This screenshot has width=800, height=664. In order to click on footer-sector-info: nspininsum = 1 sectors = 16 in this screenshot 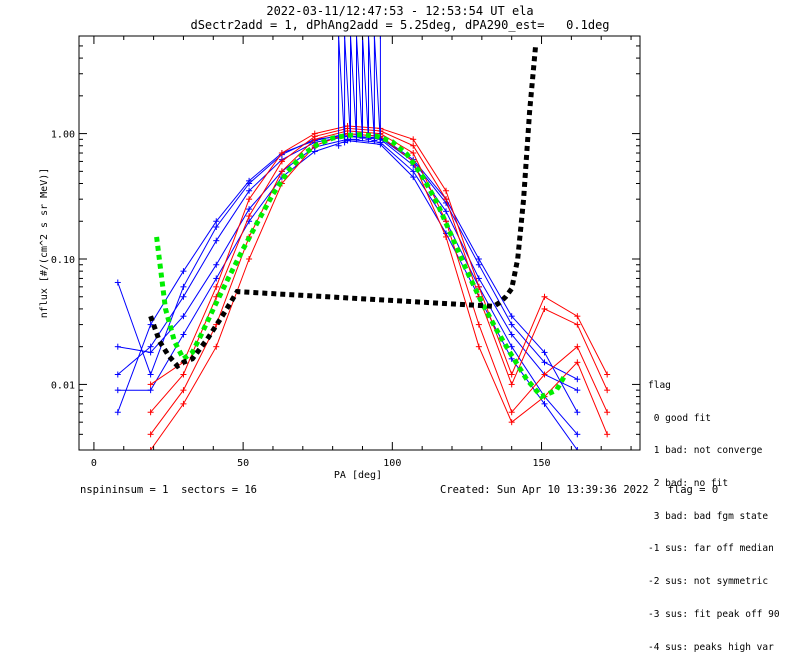, I will do `click(169, 490)`.